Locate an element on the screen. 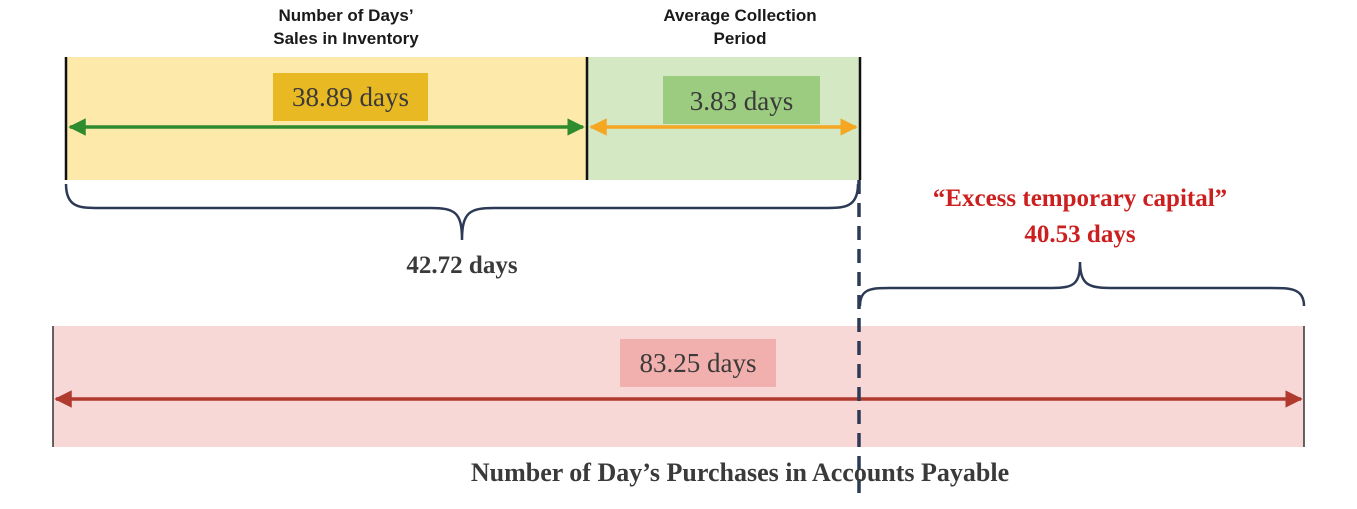  collection-header-line1: Average Collection is located at coordinates (740, 15).